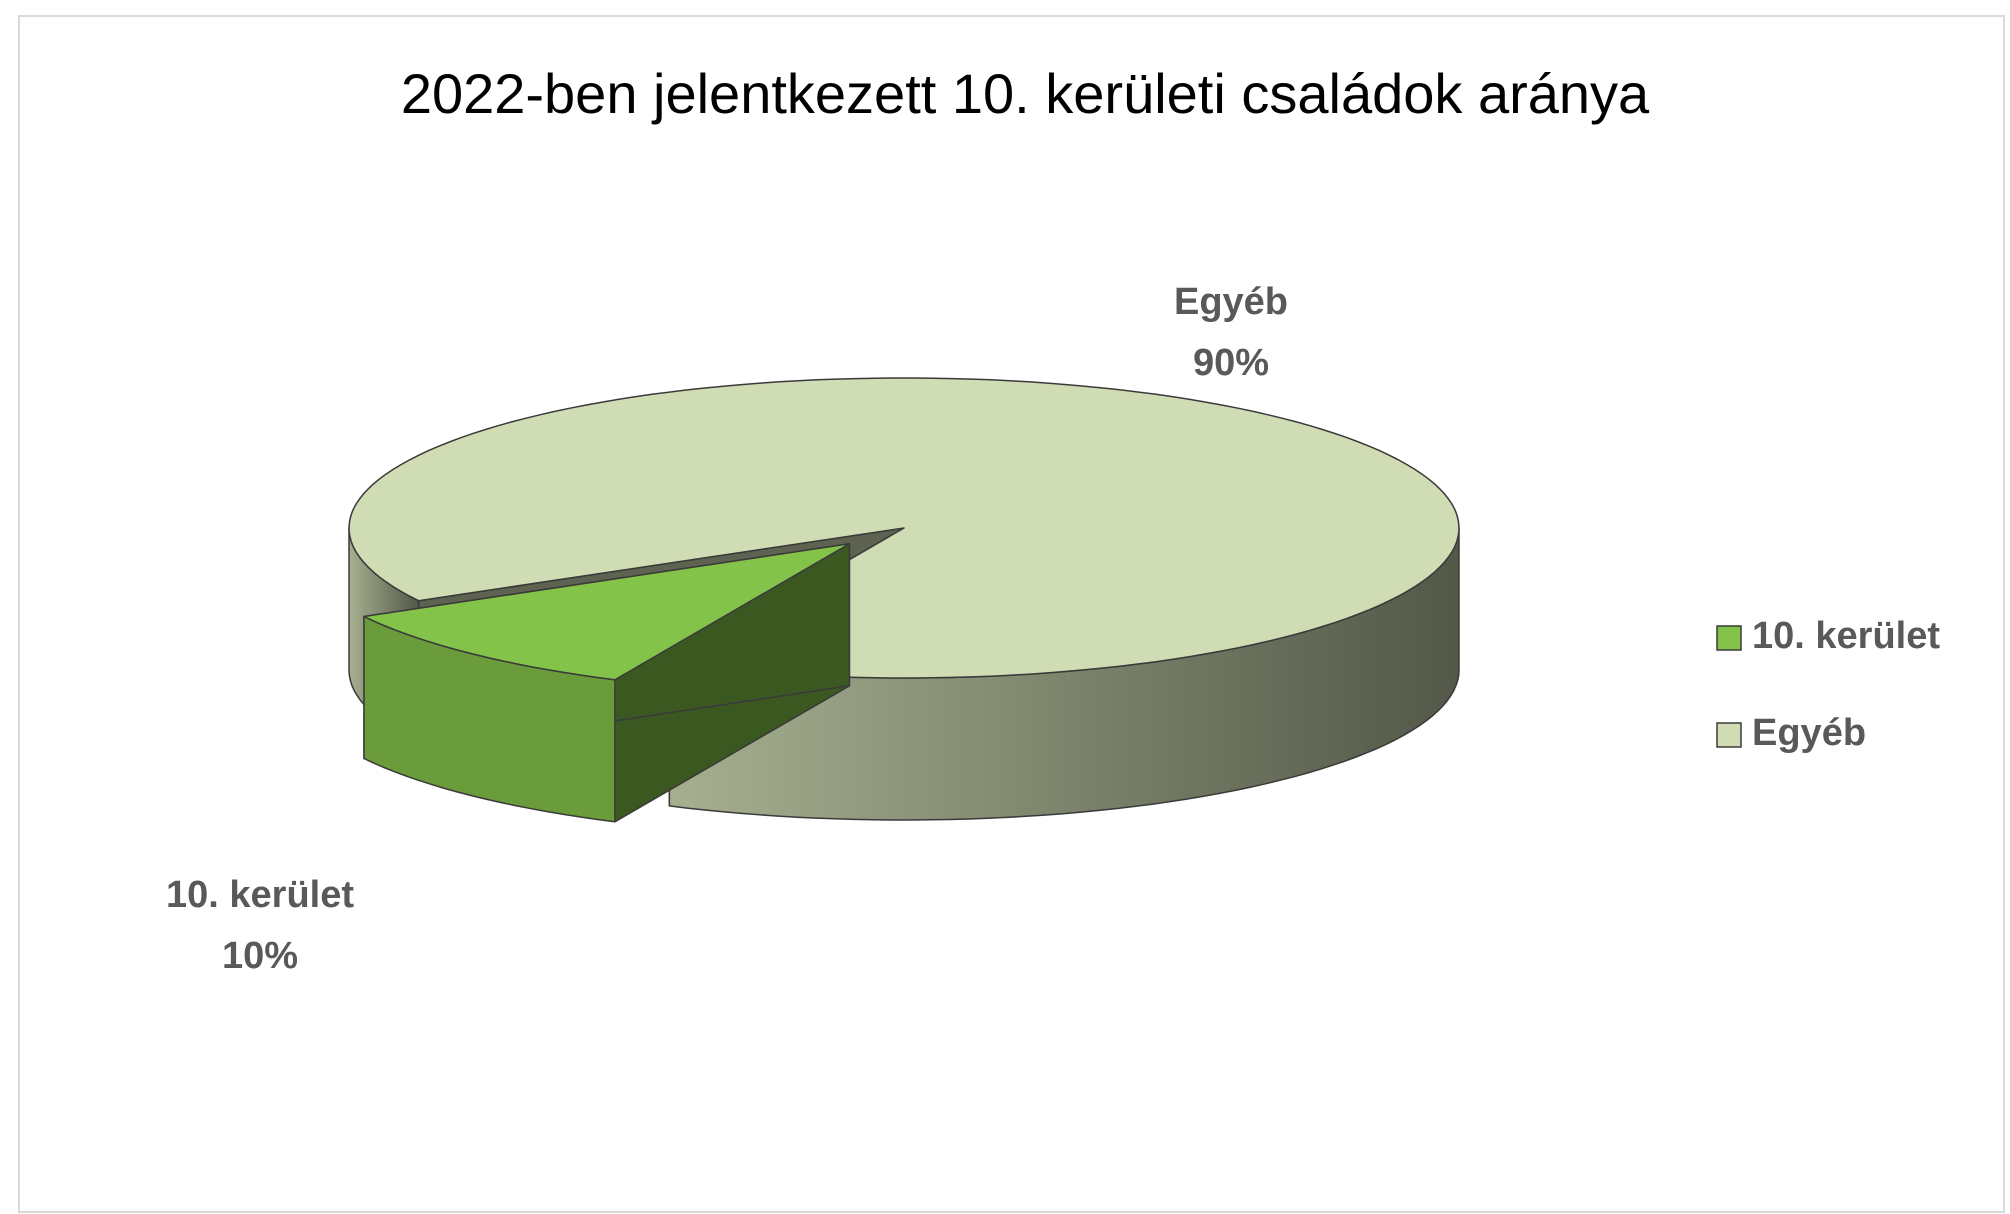 The image size is (2010, 1214). I want to click on data-label-name: Egyéb, so click(1231, 302).